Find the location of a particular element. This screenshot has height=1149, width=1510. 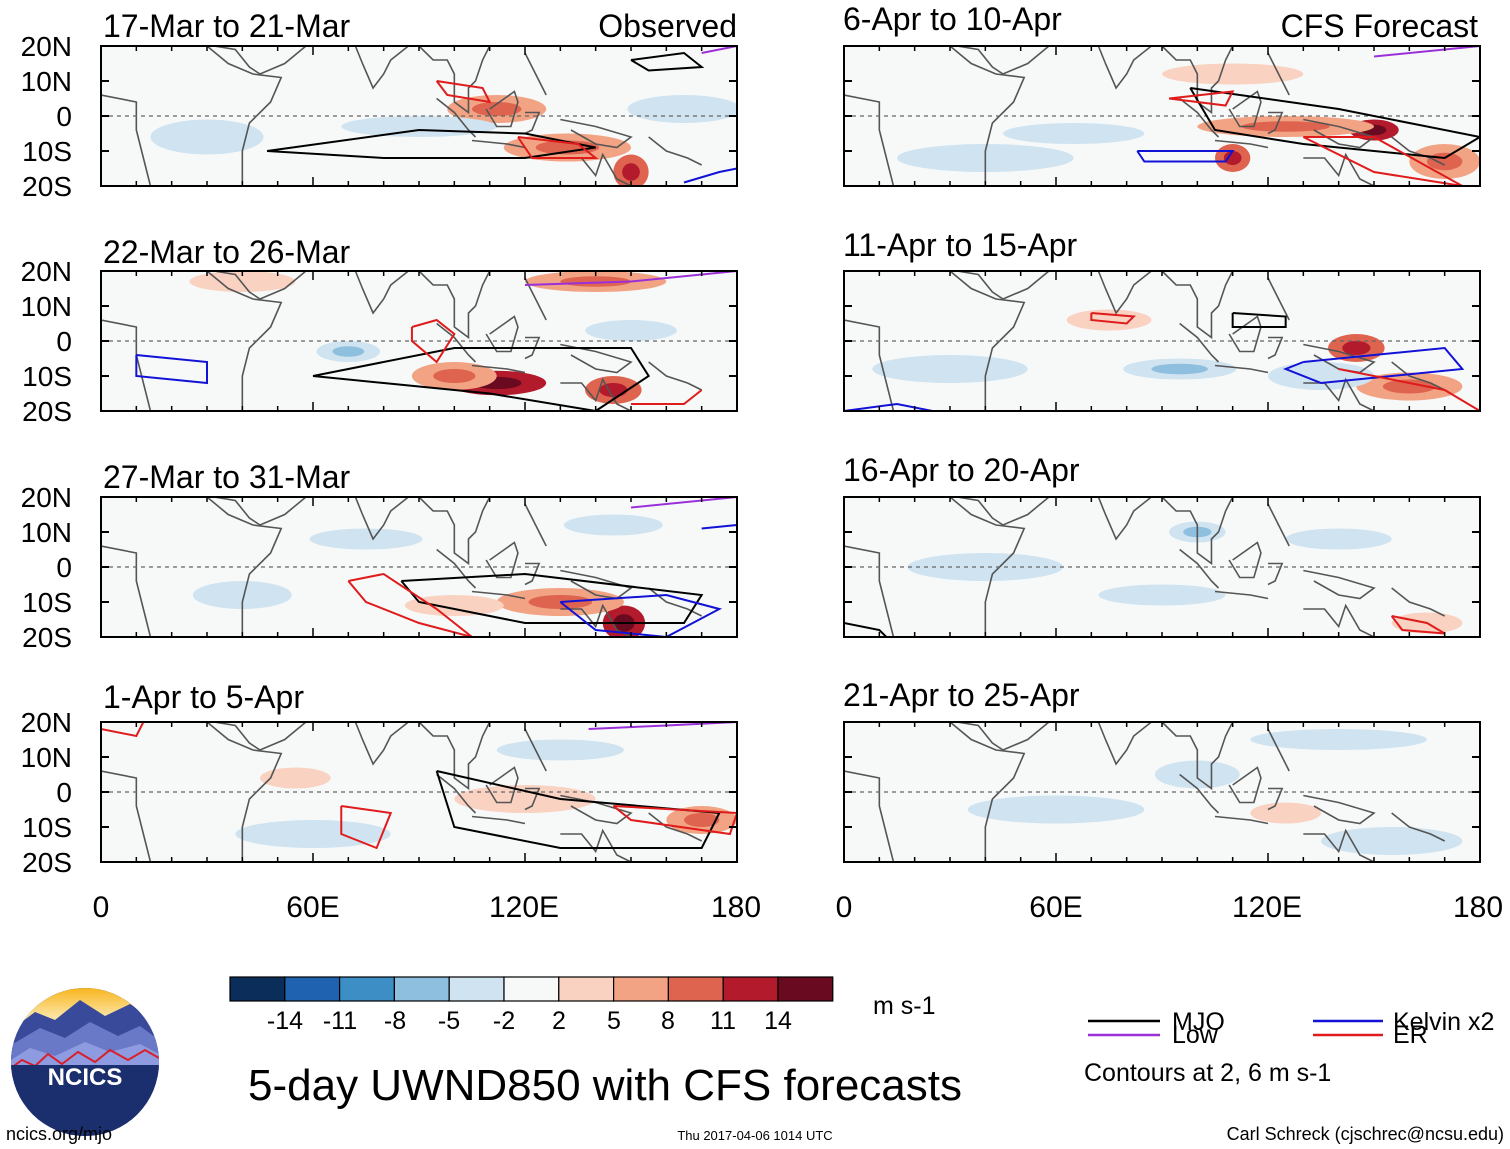

y-tick-labels-row-3: 20N 10N 0 10S 20S is located at coordinates (46, 567).